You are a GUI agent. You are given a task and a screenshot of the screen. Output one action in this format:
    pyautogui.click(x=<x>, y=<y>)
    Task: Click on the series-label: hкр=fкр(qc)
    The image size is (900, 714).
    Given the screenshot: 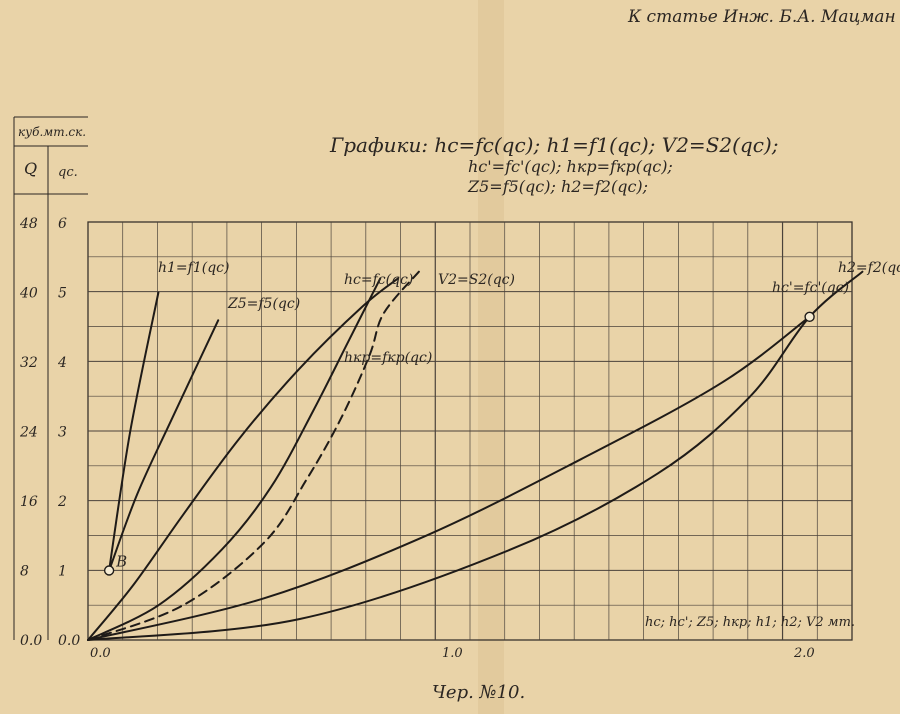 What is the action you would take?
    pyautogui.click(x=388, y=358)
    